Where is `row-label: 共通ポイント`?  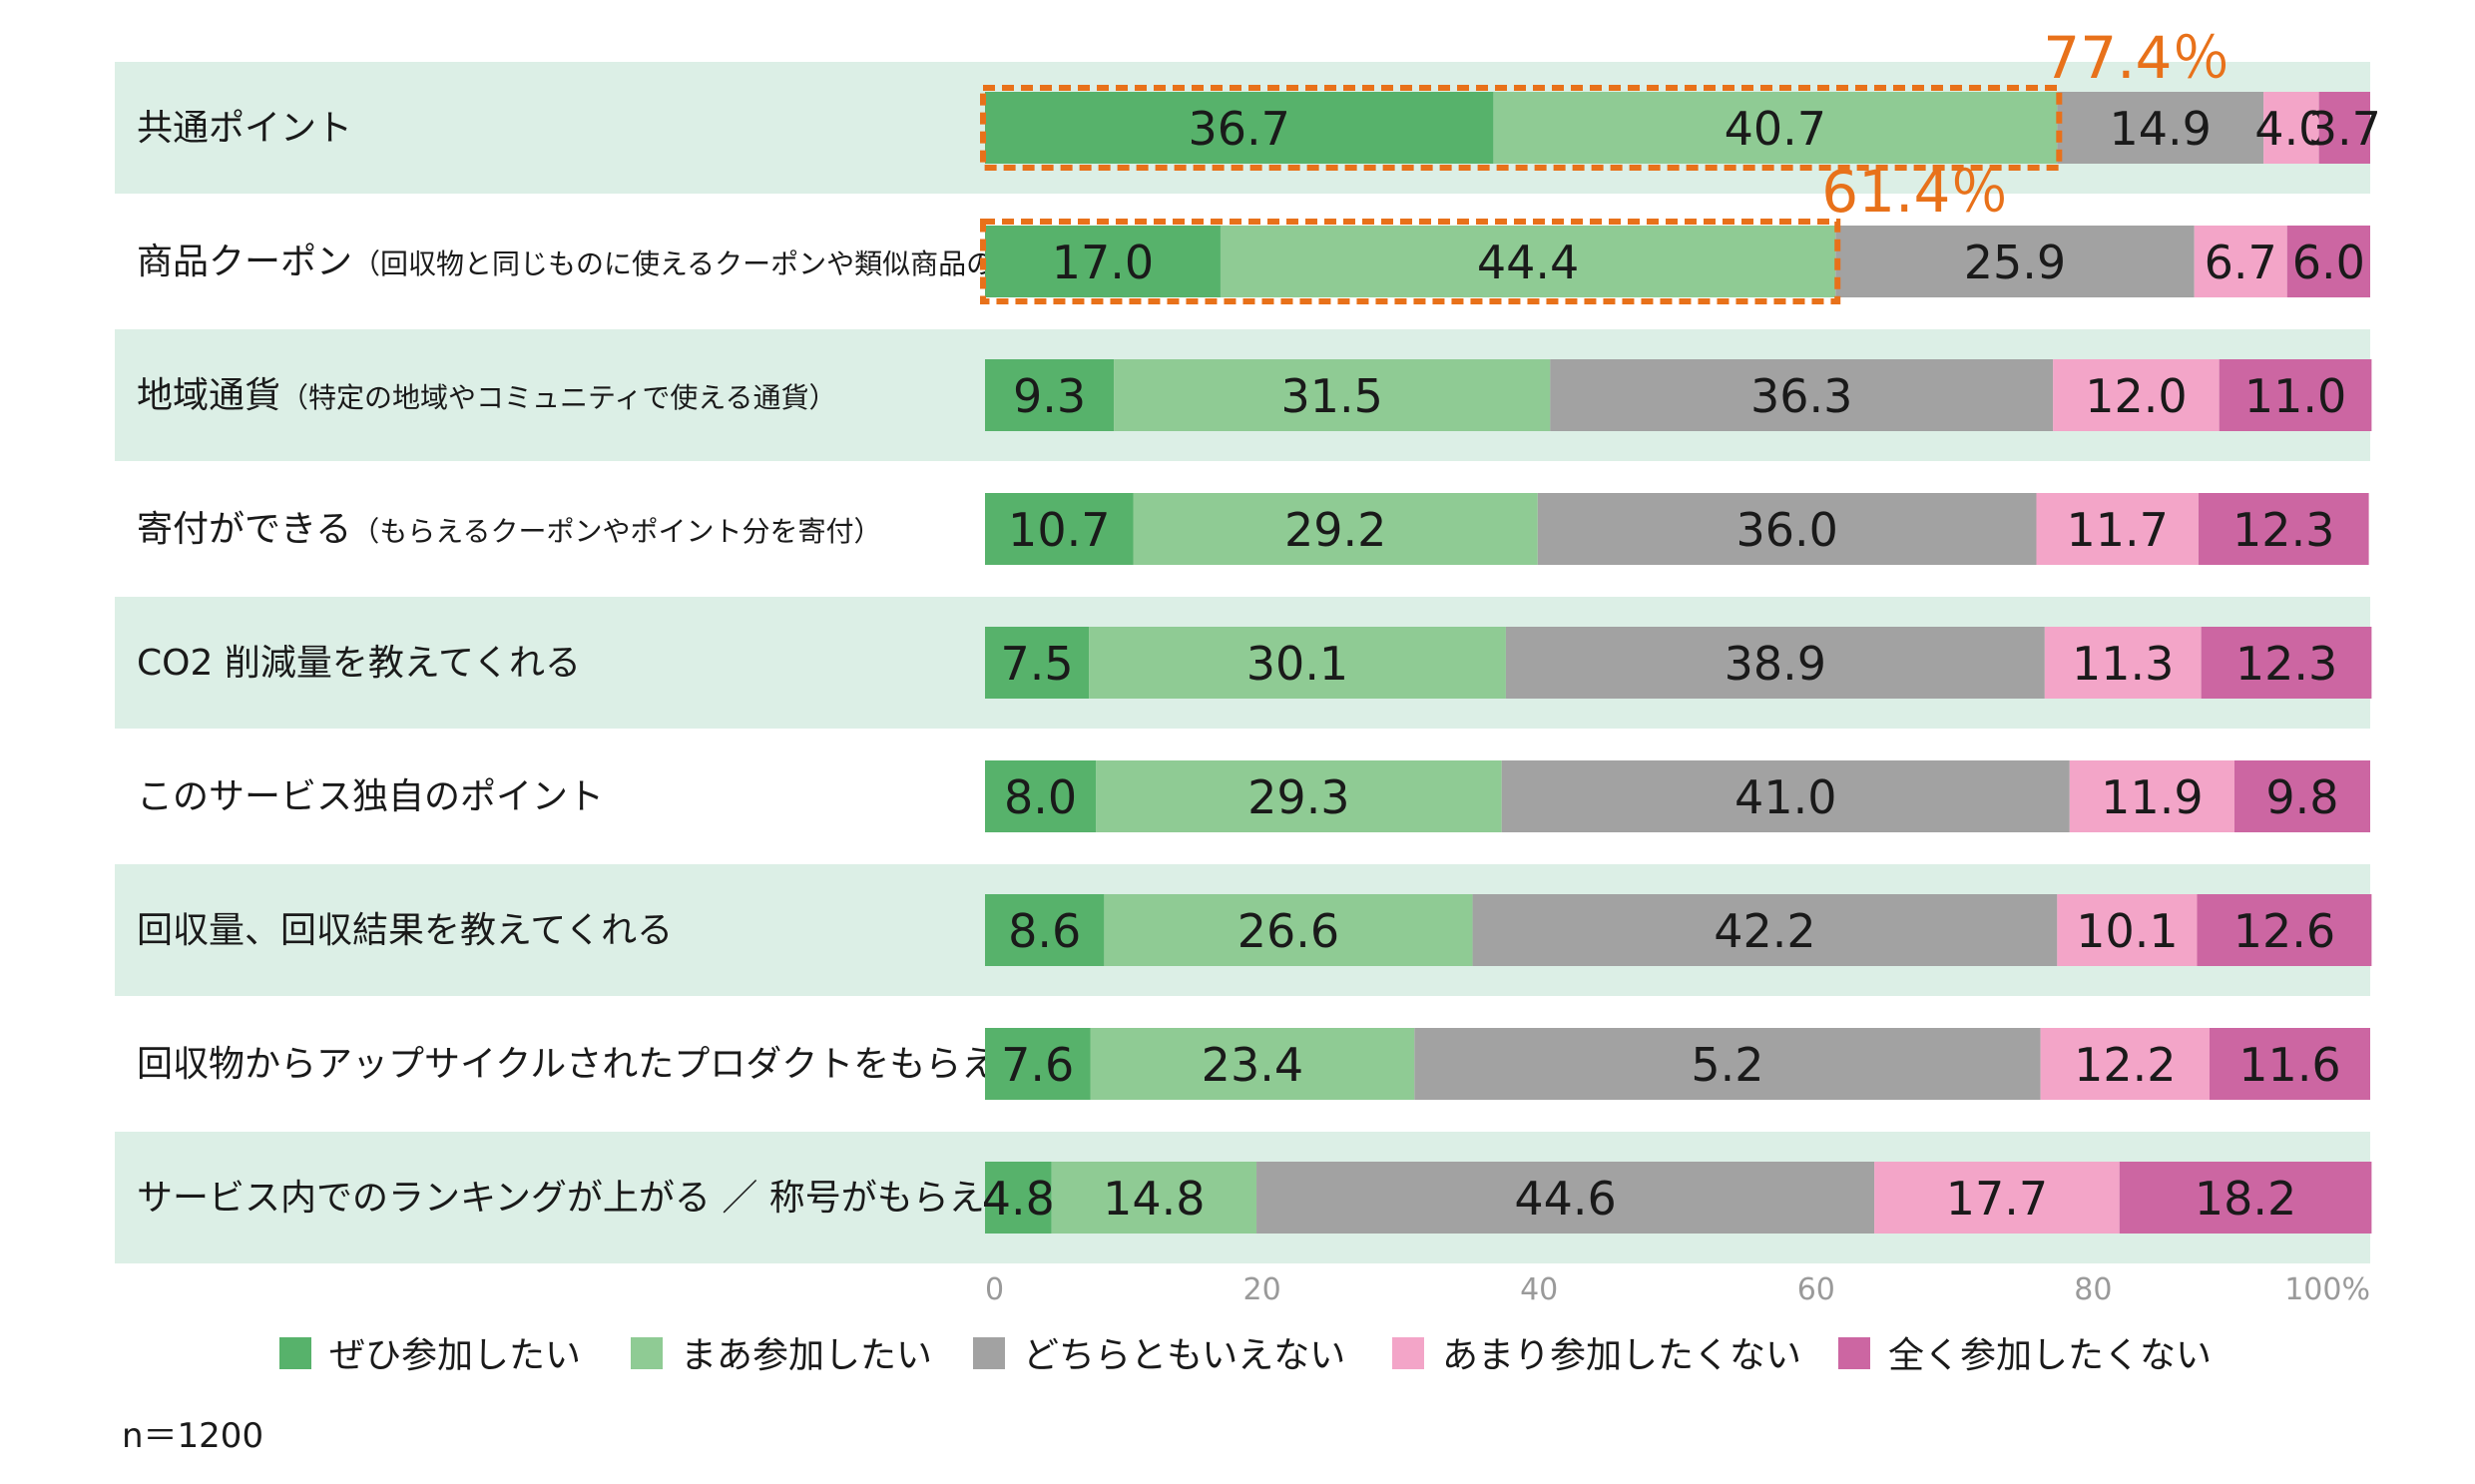 row-label: 共通ポイント is located at coordinates (244, 128).